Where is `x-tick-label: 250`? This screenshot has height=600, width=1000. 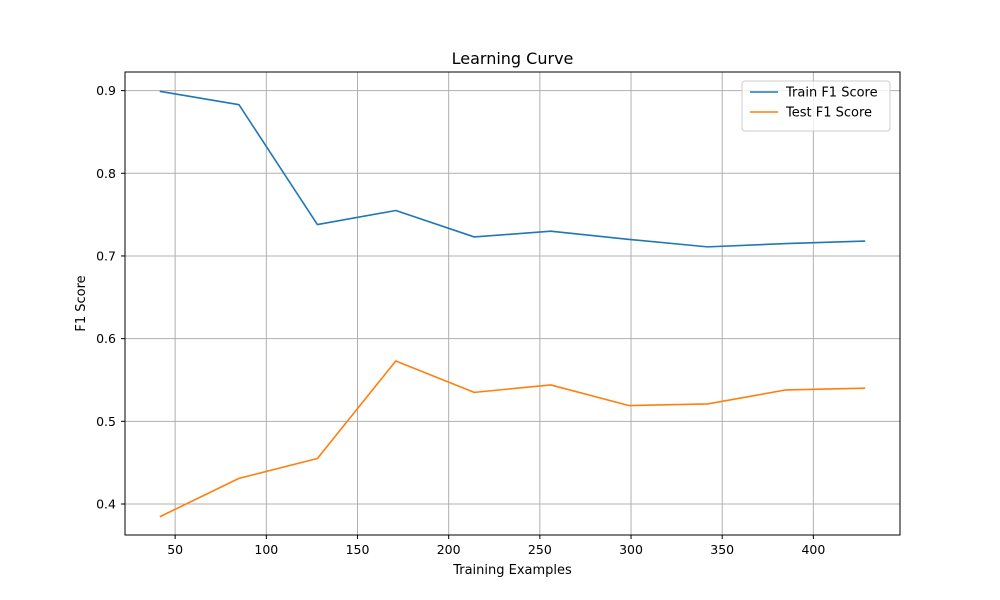 x-tick-label: 250 is located at coordinates (540, 549).